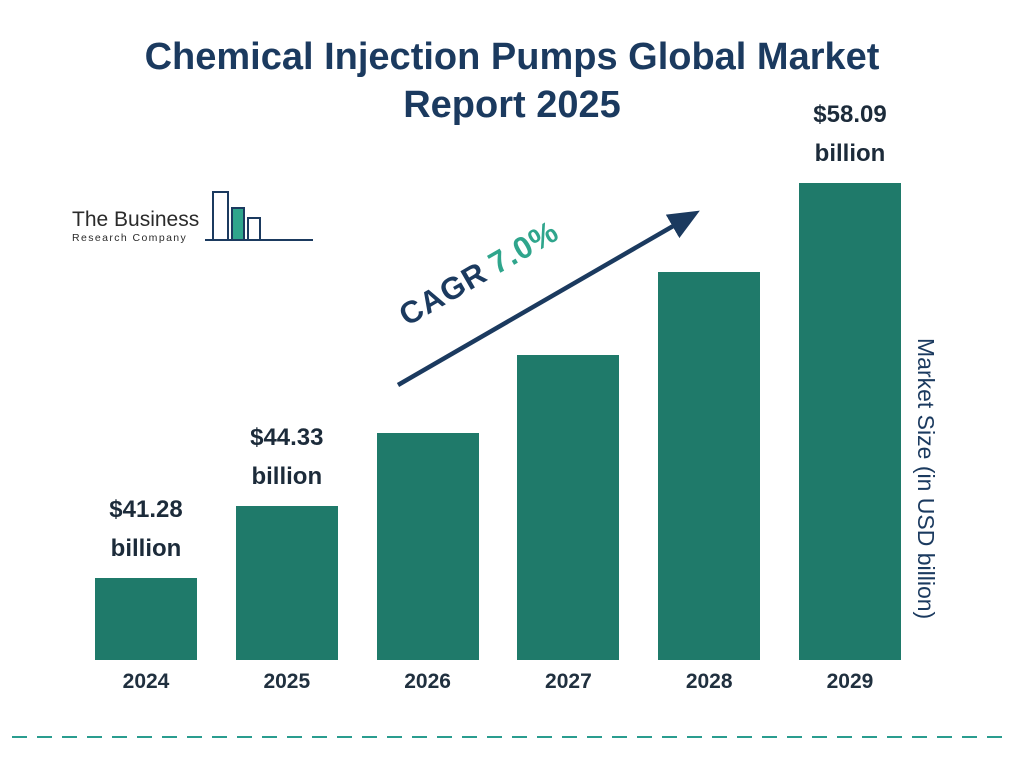  I want to click on value-label-2024: $41.28 billion, so click(146, 529).